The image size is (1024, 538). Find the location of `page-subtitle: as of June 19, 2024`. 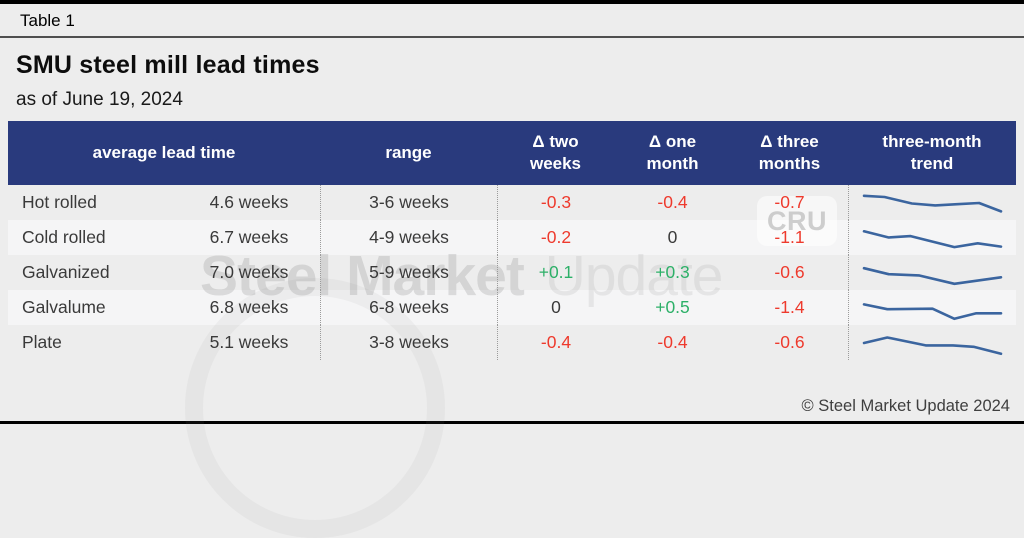

page-subtitle: as of June 19, 2024 is located at coordinates (99, 99).